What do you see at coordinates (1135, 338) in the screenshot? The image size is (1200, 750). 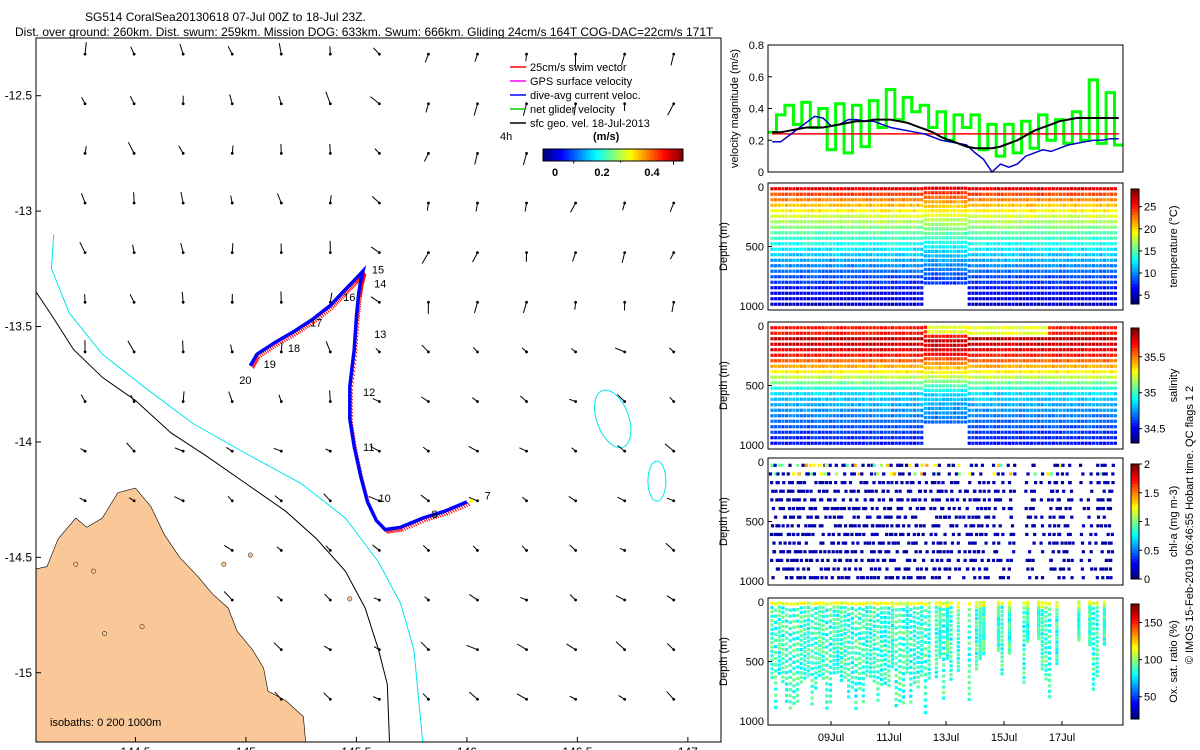 I see `salinity-colorbar-segment` at bounding box center [1135, 338].